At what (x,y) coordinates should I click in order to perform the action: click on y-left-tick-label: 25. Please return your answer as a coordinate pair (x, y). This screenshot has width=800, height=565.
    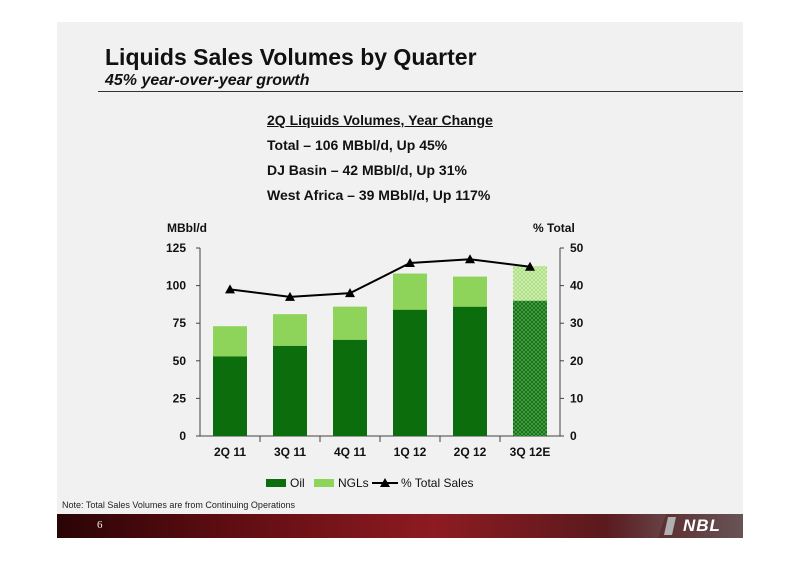
    Looking at the image, I should click on (180, 398).